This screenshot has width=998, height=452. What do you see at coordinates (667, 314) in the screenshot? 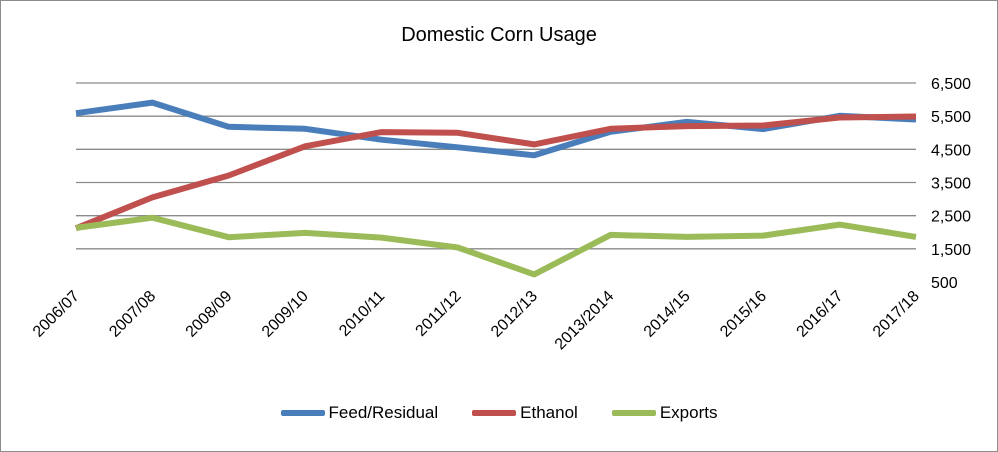
I see `x-tick-label: 2014/15` at bounding box center [667, 314].